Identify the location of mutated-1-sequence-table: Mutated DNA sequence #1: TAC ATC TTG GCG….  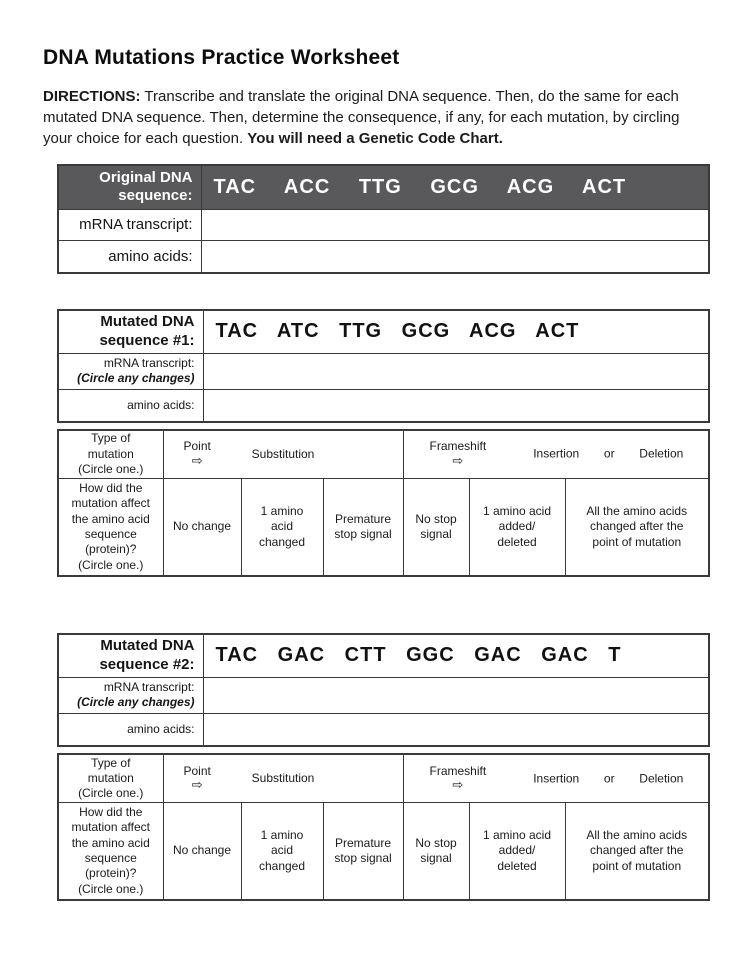
(383, 366).